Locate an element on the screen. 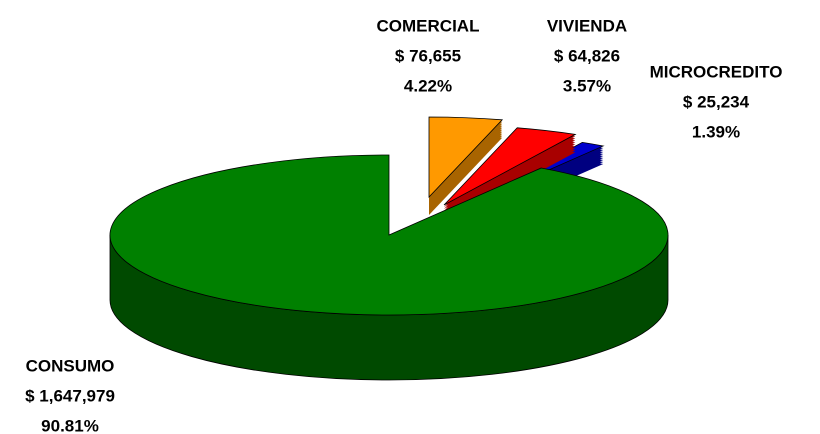 The width and height of the screenshot is (820, 434). percent-label: 1.39% is located at coordinates (716, 131).